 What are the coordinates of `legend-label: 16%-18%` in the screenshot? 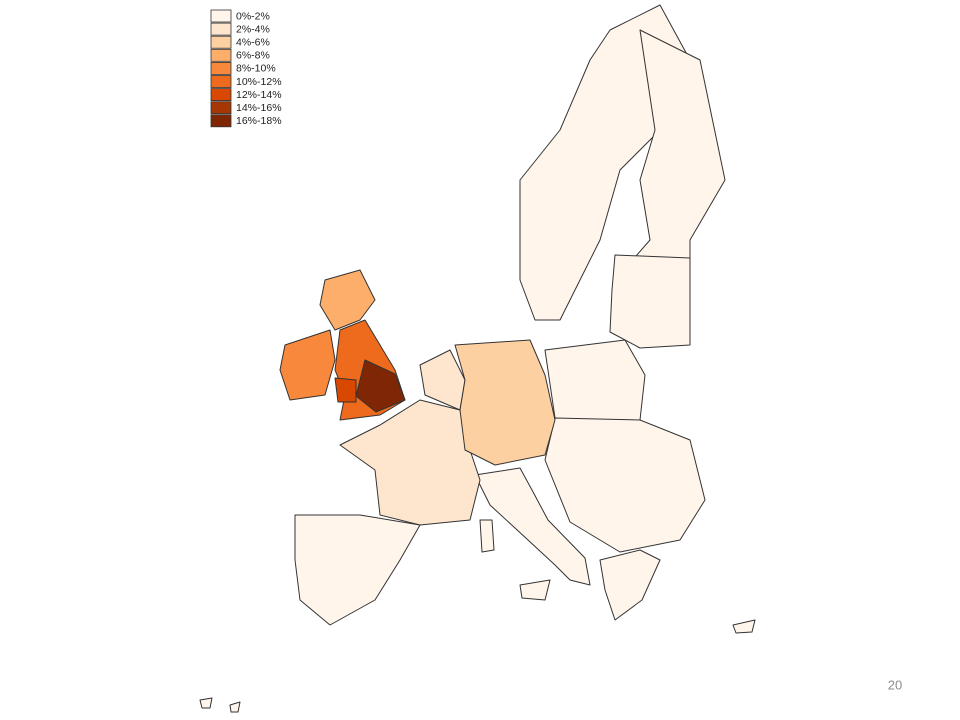 It's located at (259, 121).